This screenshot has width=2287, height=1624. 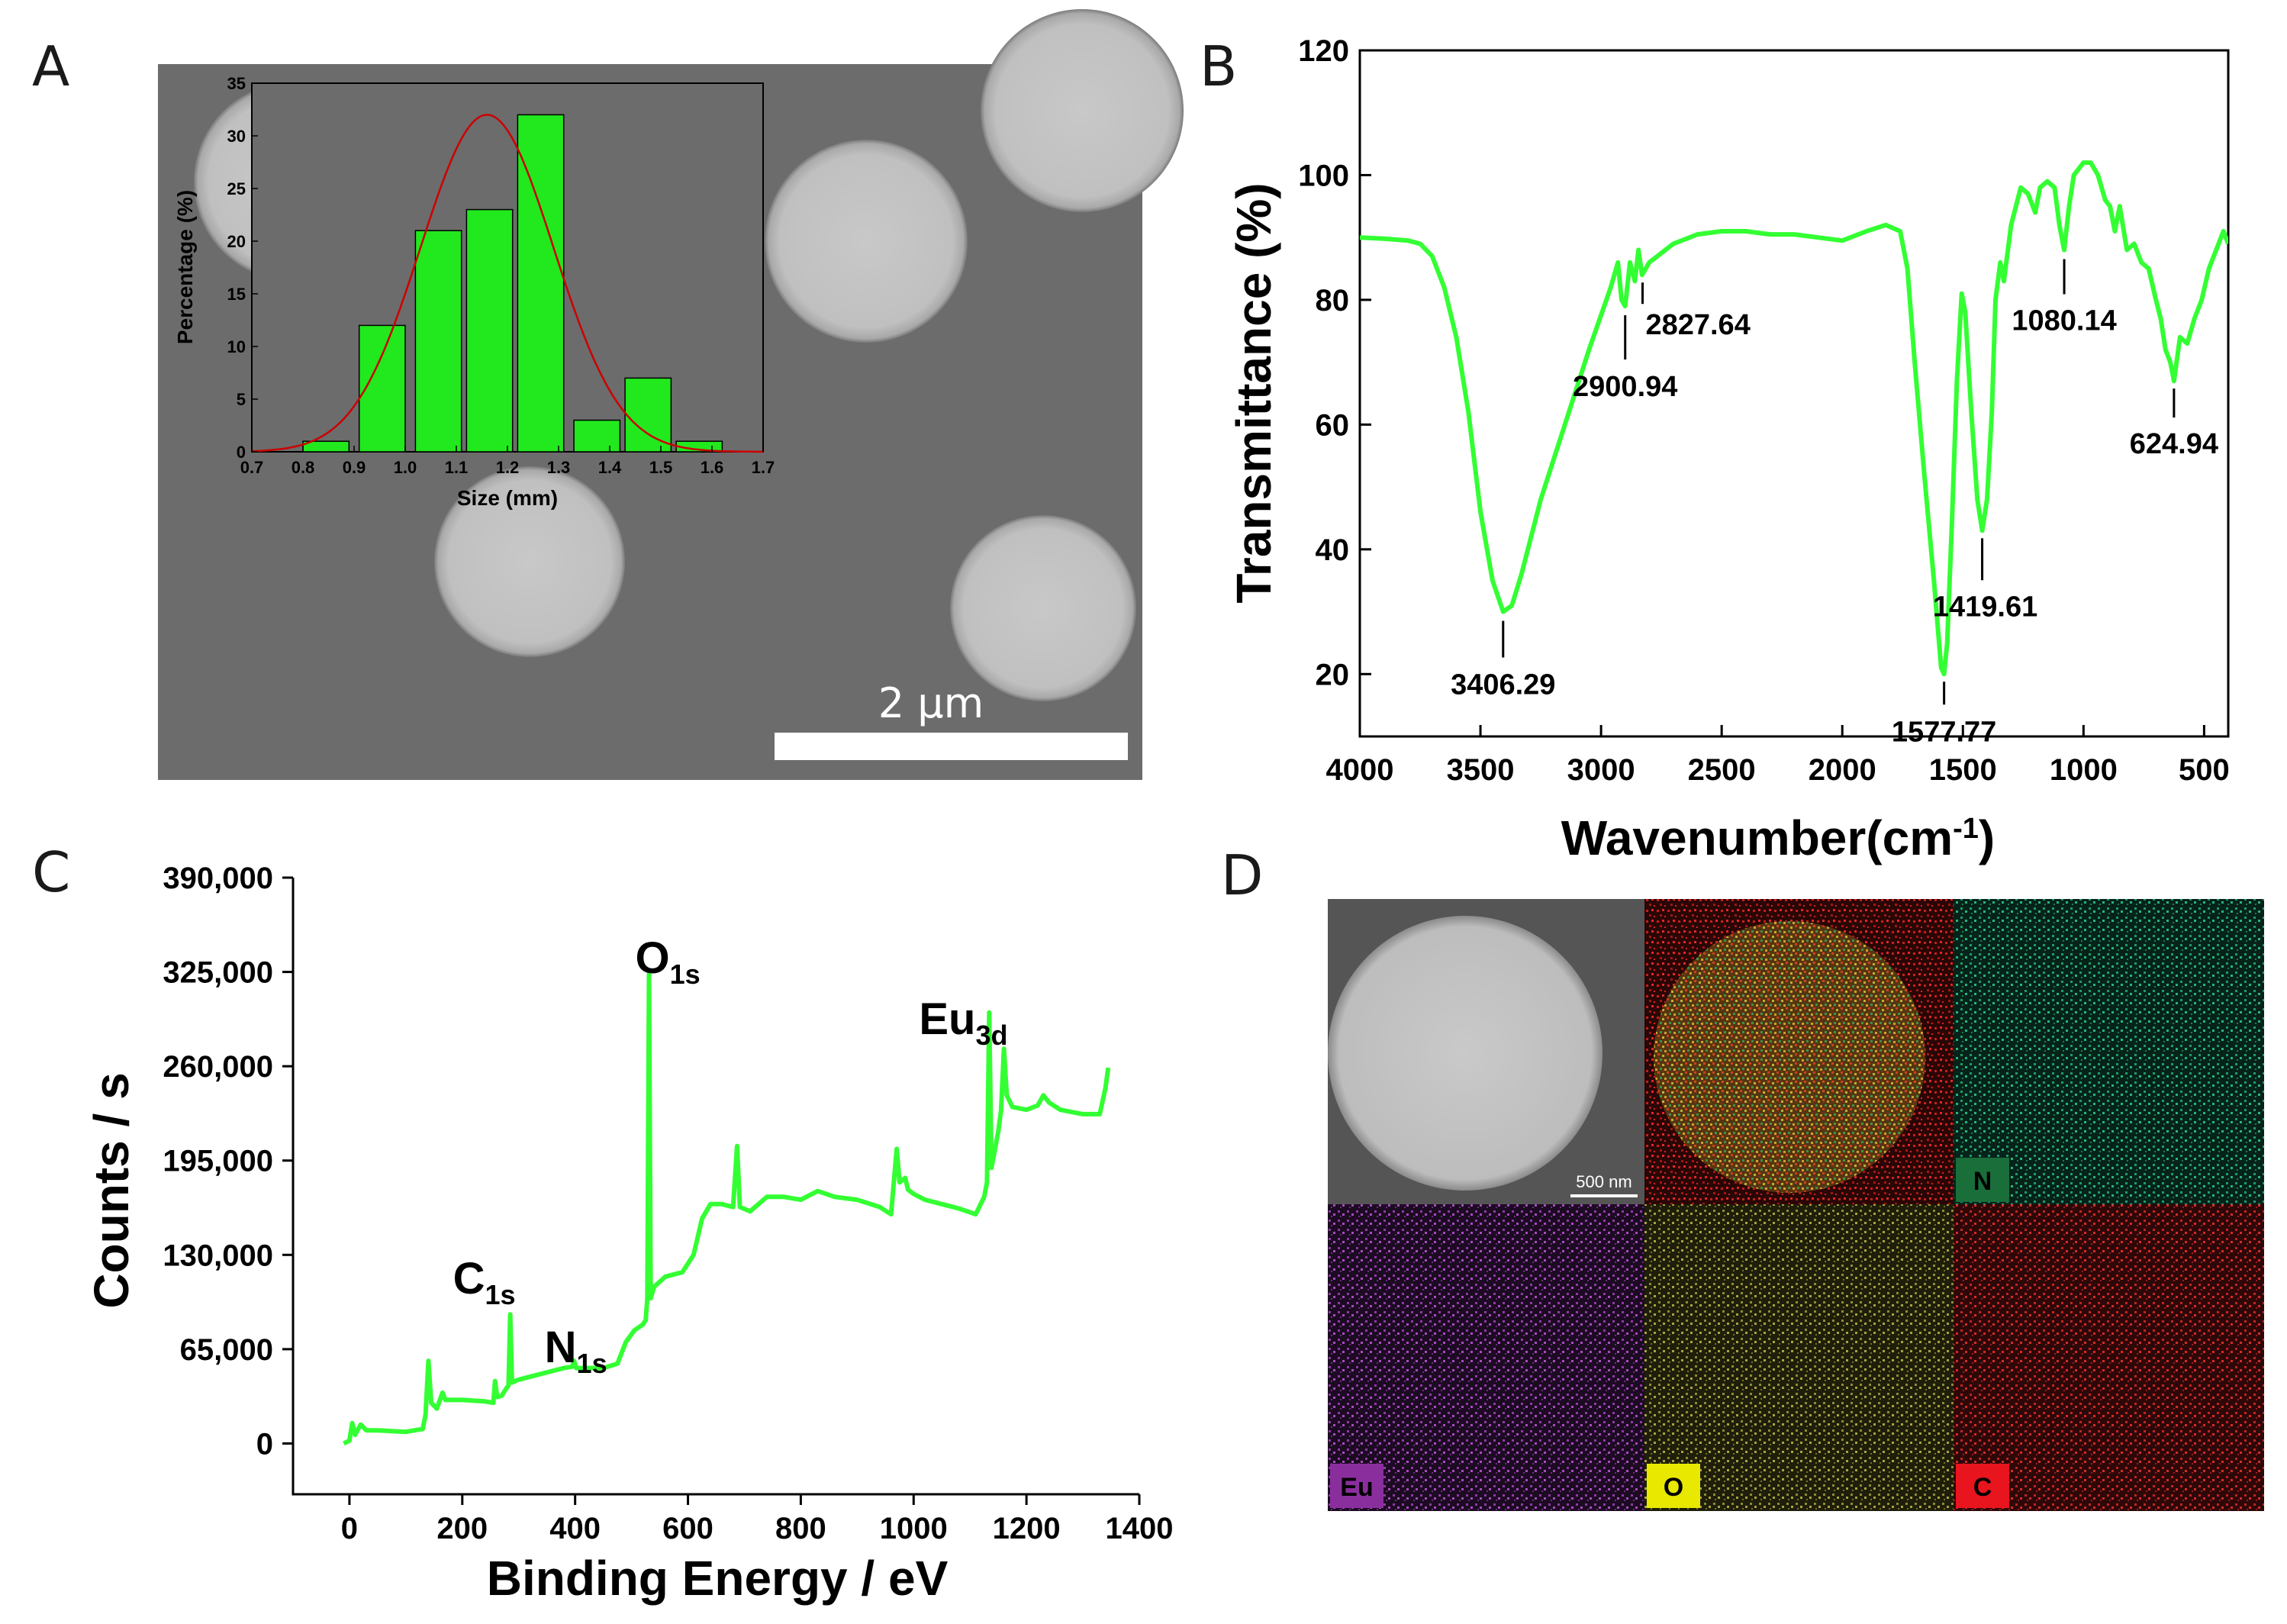 I want to click on inset-x-tick-label: 1.1, so click(x=457, y=468).